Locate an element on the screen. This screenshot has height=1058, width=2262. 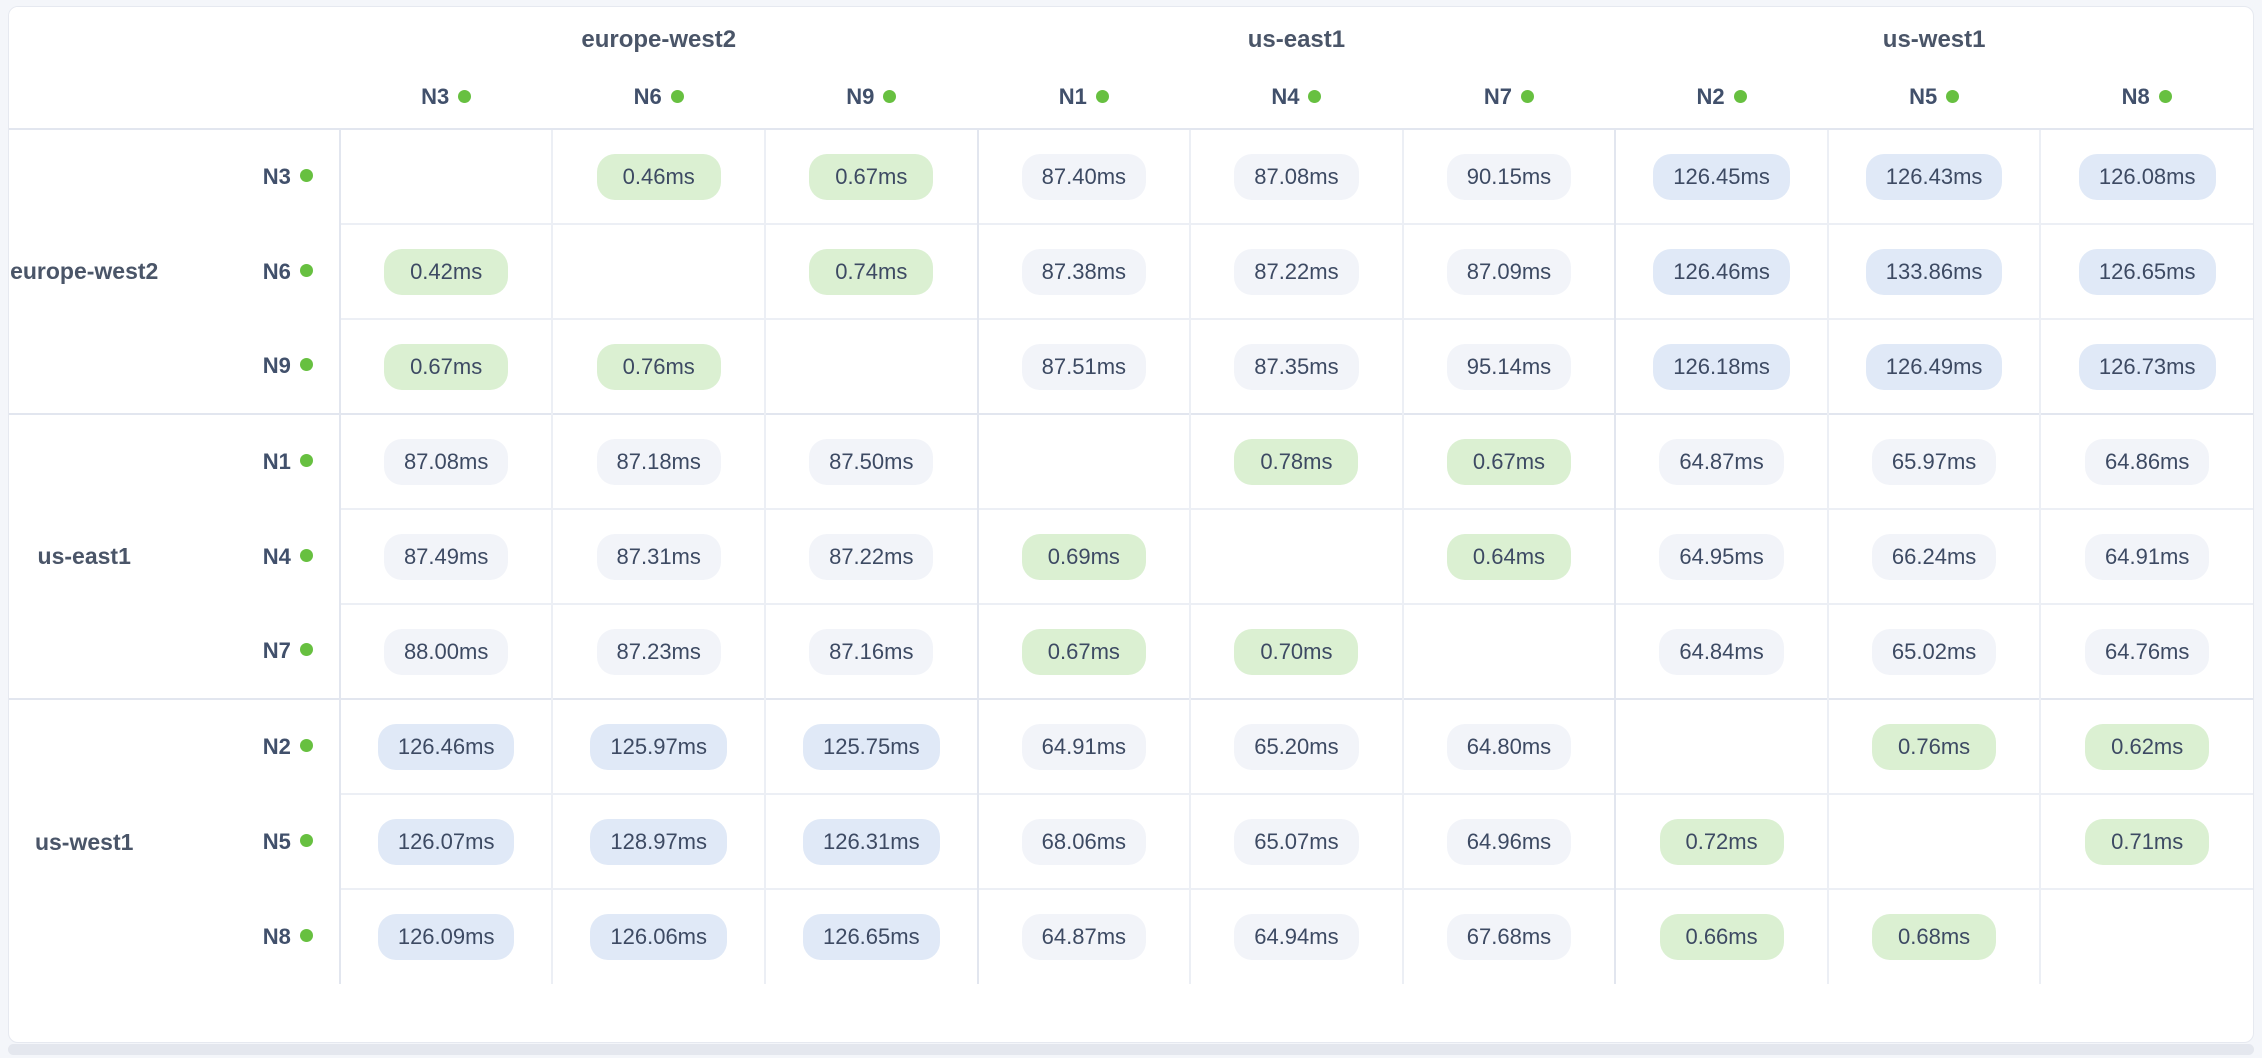
latency-cell: 87.09ms is located at coordinates (1508, 271).